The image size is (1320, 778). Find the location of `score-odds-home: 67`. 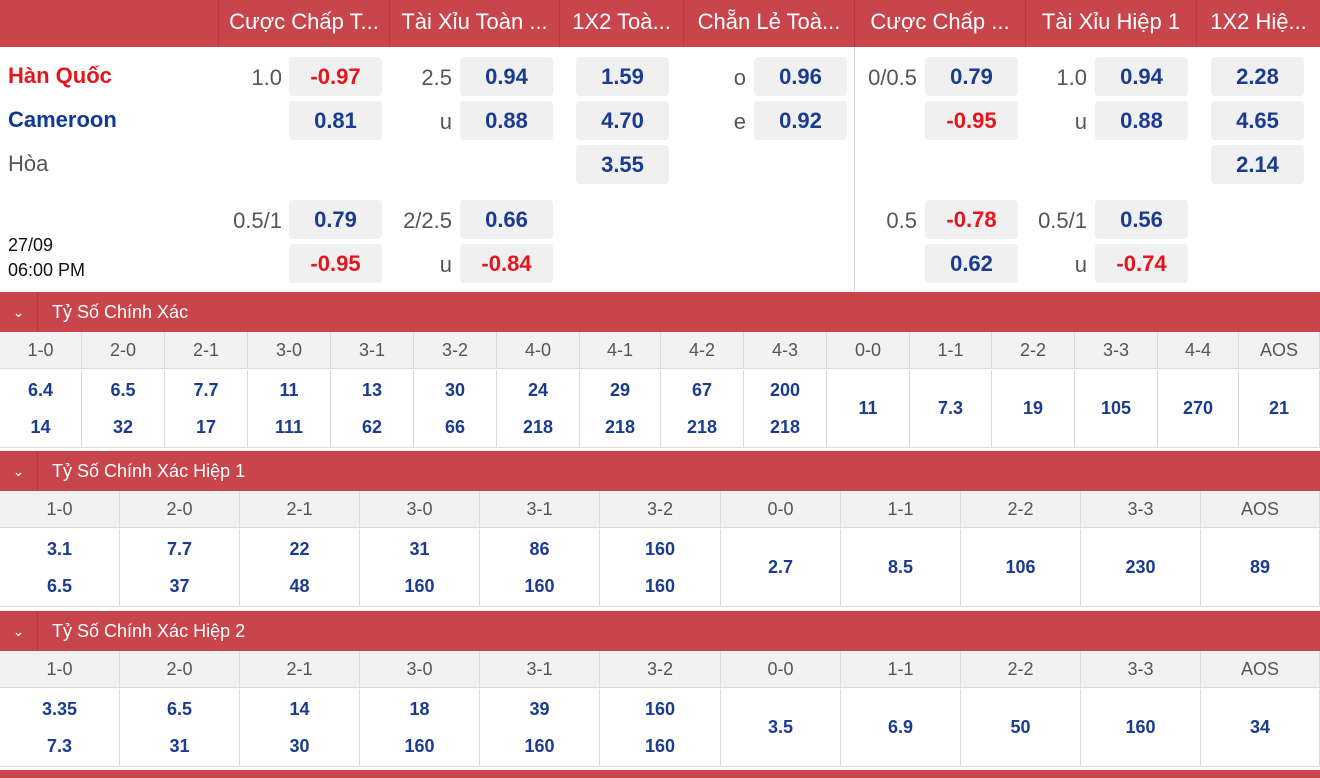

score-odds-home: 67 is located at coordinates (702, 390).